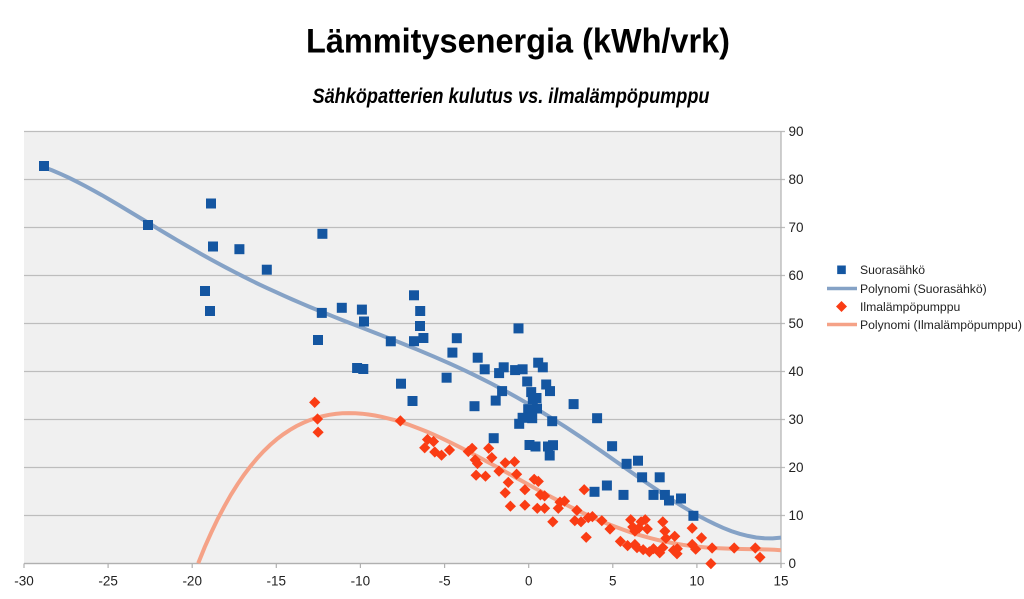  I want to click on svg-text: 80, so click(796, 179).